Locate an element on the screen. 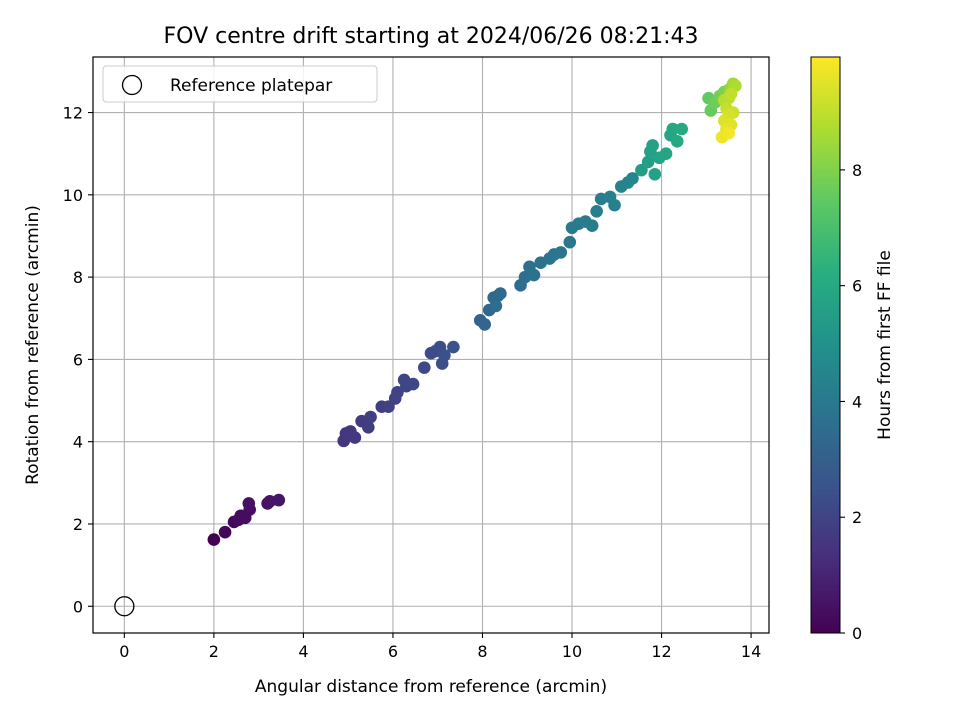 Image resolution: width=960 pixels, height=720 pixels. x-tick-label: 4 is located at coordinates (303, 651).